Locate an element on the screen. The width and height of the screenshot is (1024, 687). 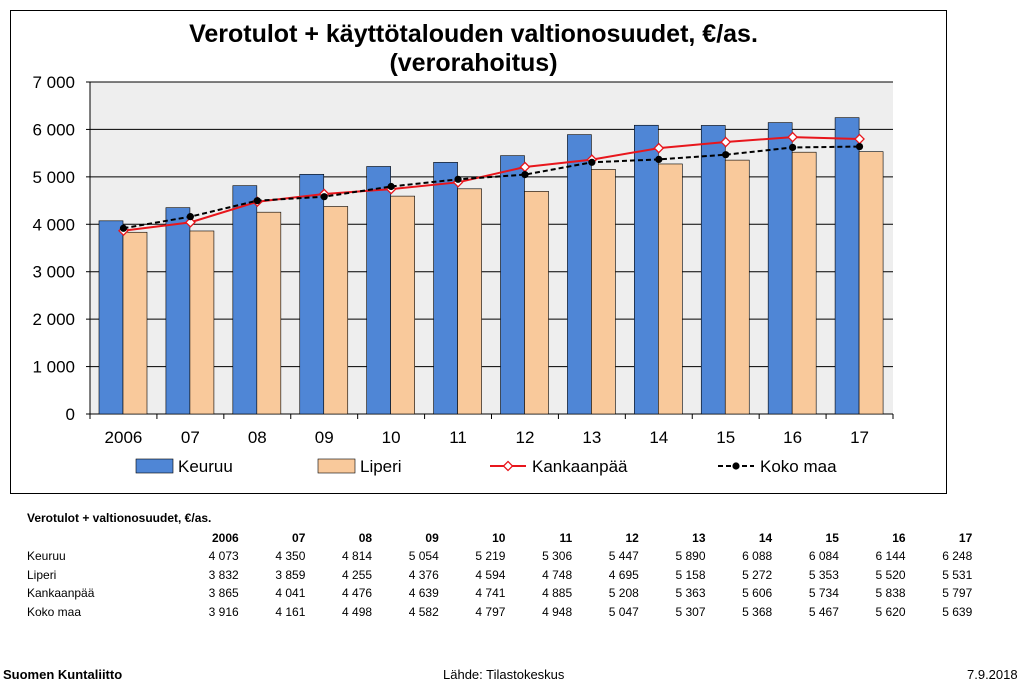
table-cell: 5 734 is located at coordinates (823, 593).